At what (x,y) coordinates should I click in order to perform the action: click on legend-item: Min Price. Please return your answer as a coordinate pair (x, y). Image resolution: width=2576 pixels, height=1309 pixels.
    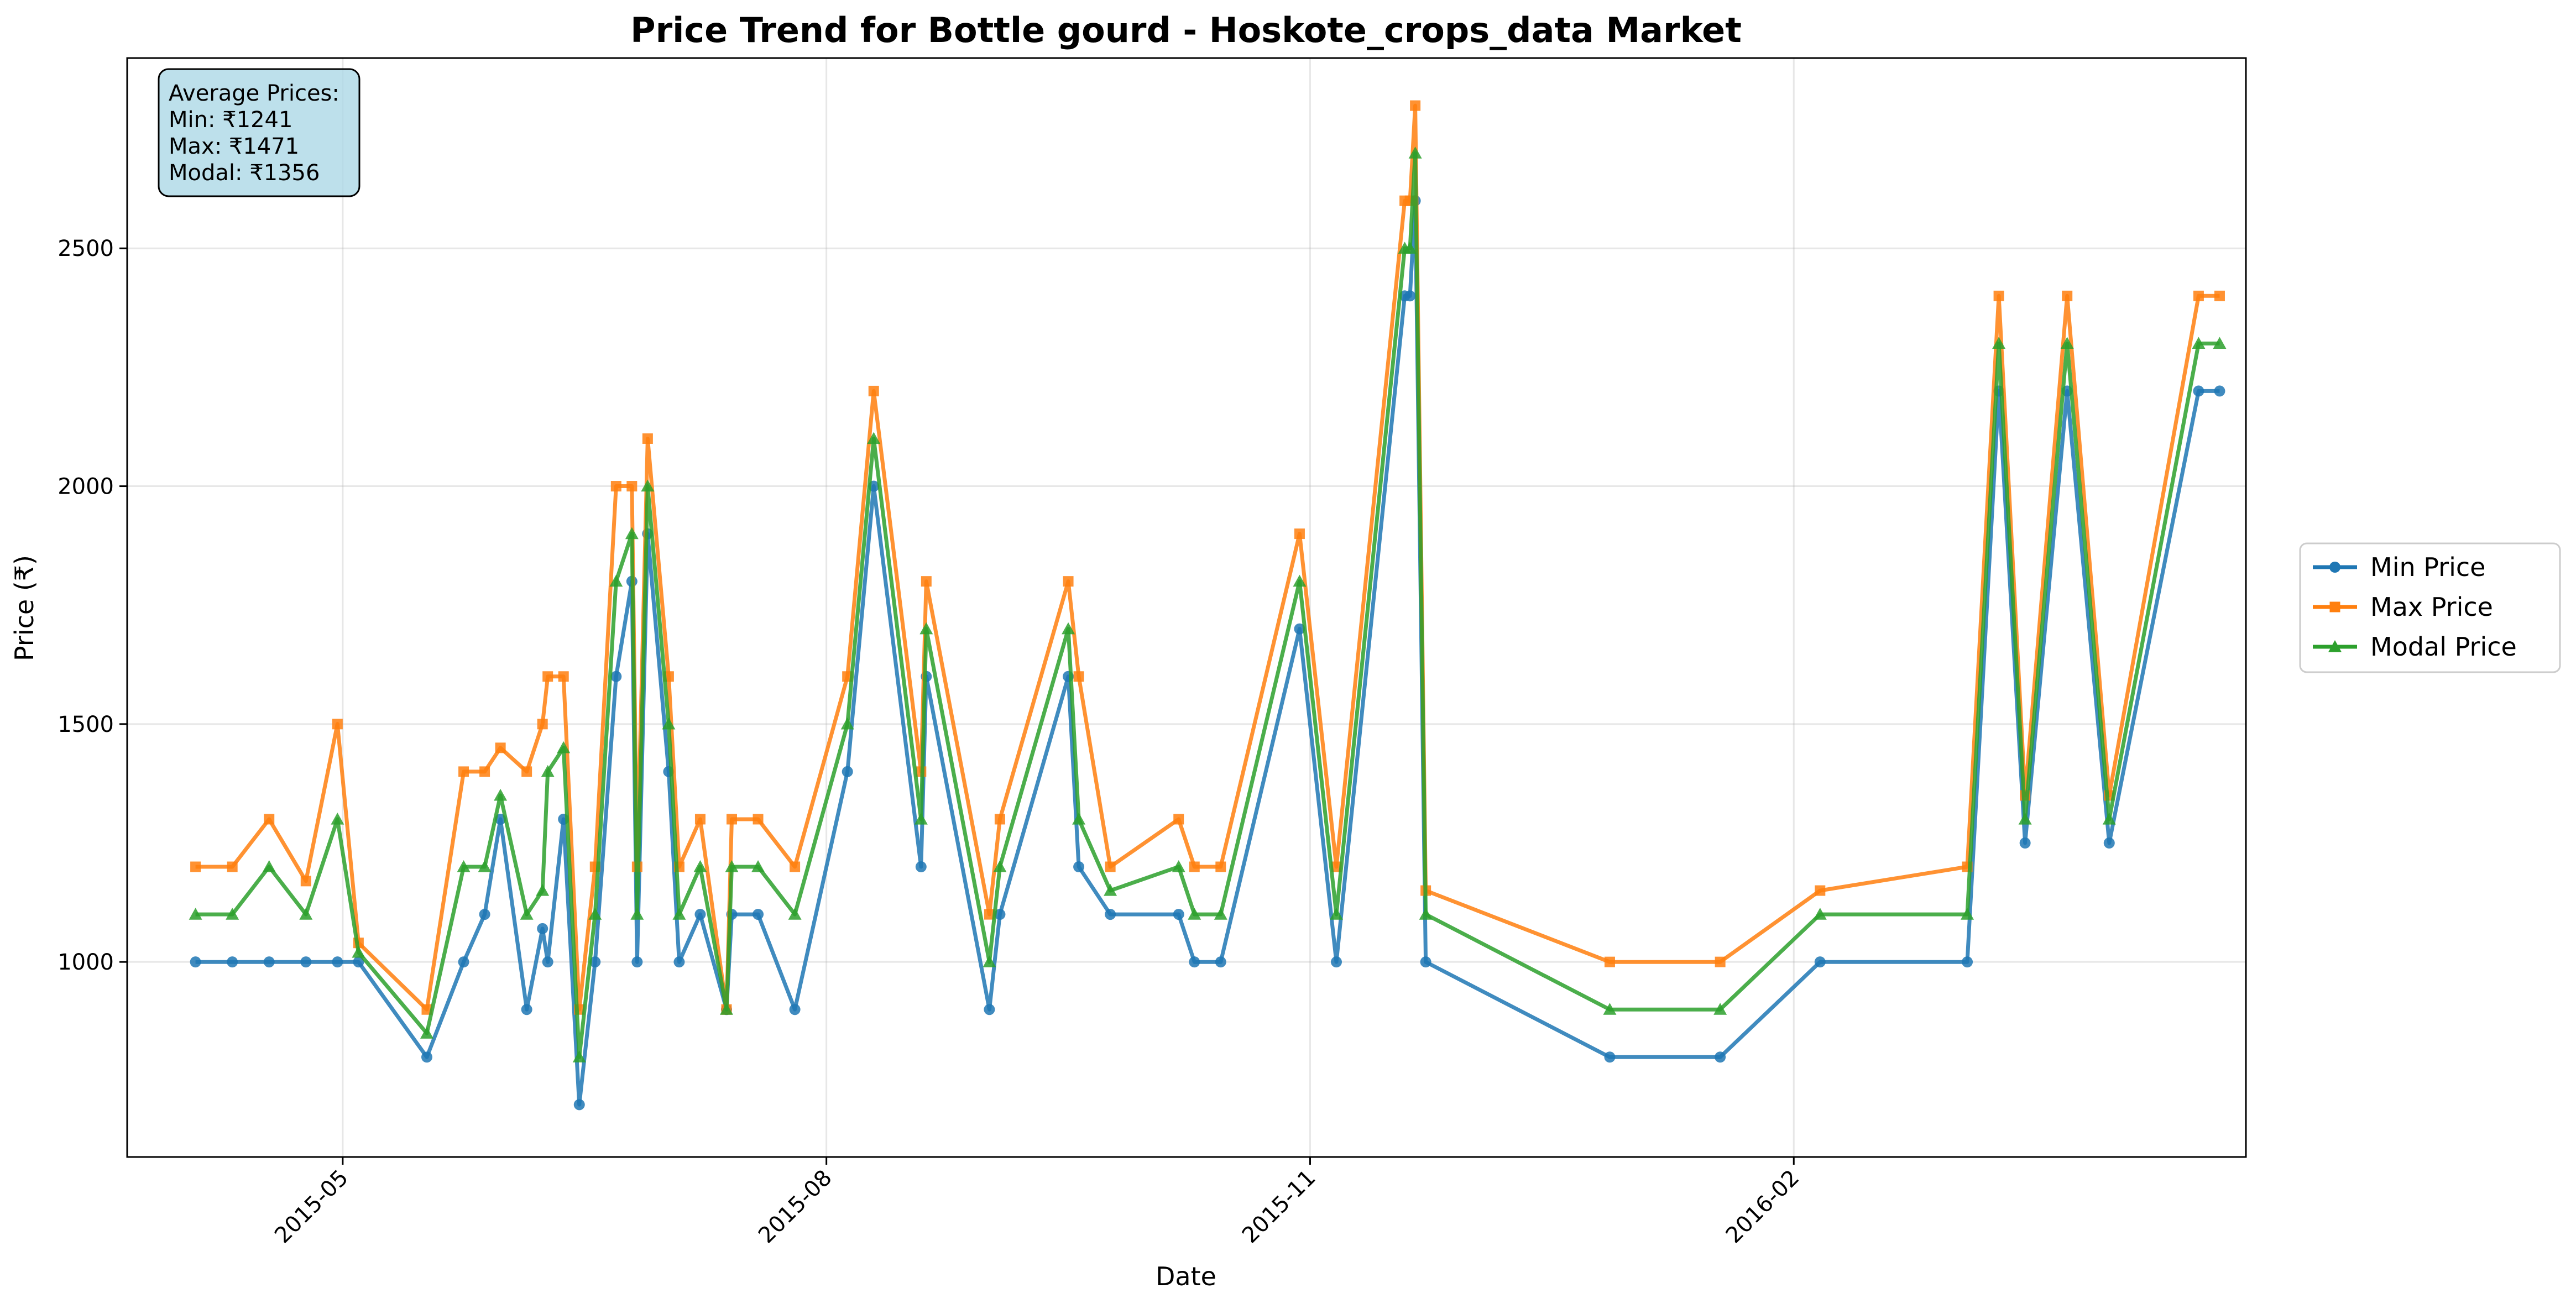
    Looking at the image, I should click on (2399, 567).